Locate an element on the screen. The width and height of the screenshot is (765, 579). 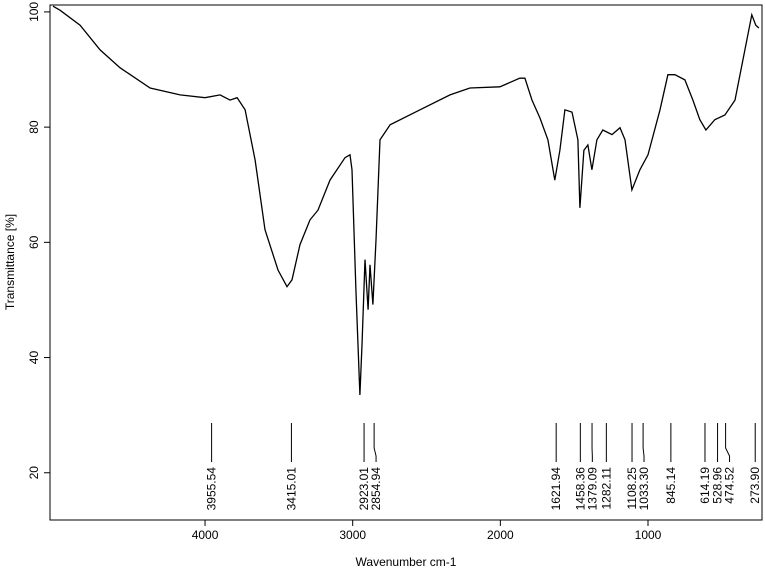
peak-label: 845.14 is located at coordinates (671, 485).